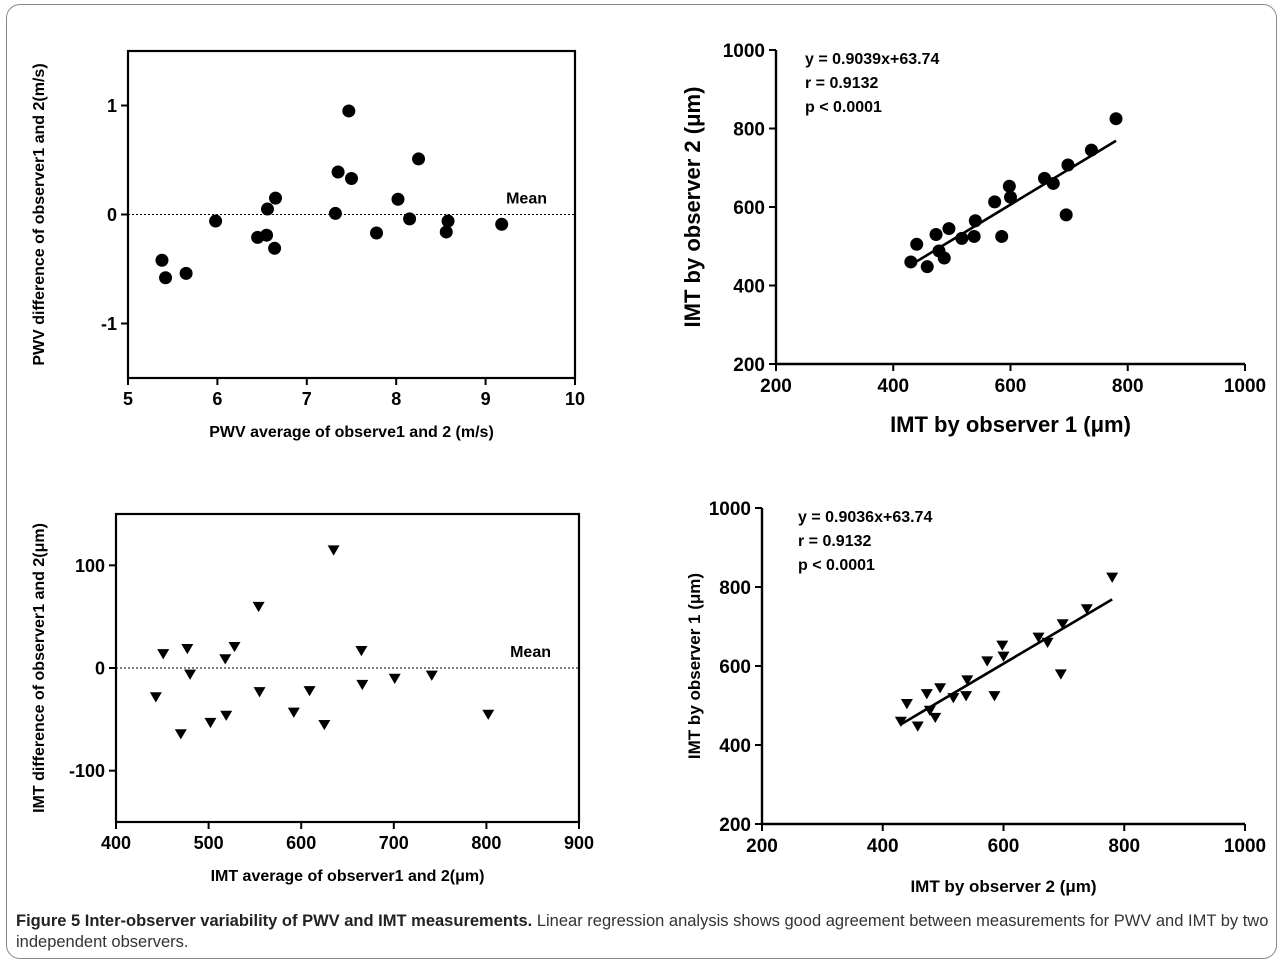 The height and width of the screenshot is (965, 1285). What do you see at coordinates (351, 214) in the screenshot?
I see `plot-frame` at bounding box center [351, 214].